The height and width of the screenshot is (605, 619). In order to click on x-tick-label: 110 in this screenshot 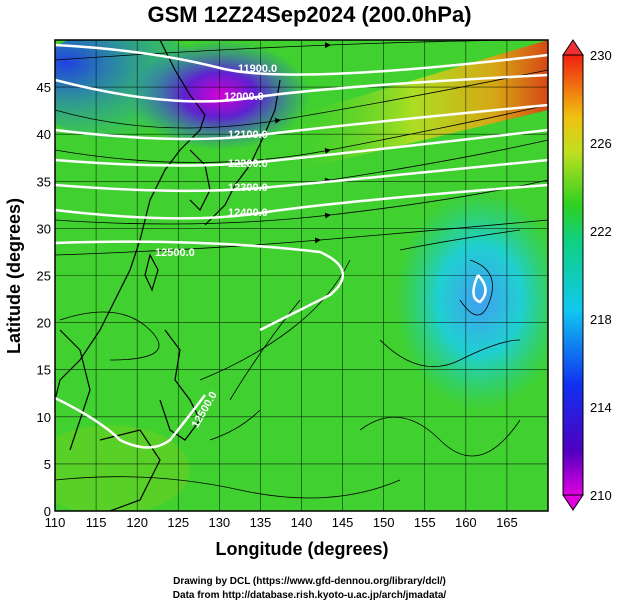, I will do `click(55, 522)`.